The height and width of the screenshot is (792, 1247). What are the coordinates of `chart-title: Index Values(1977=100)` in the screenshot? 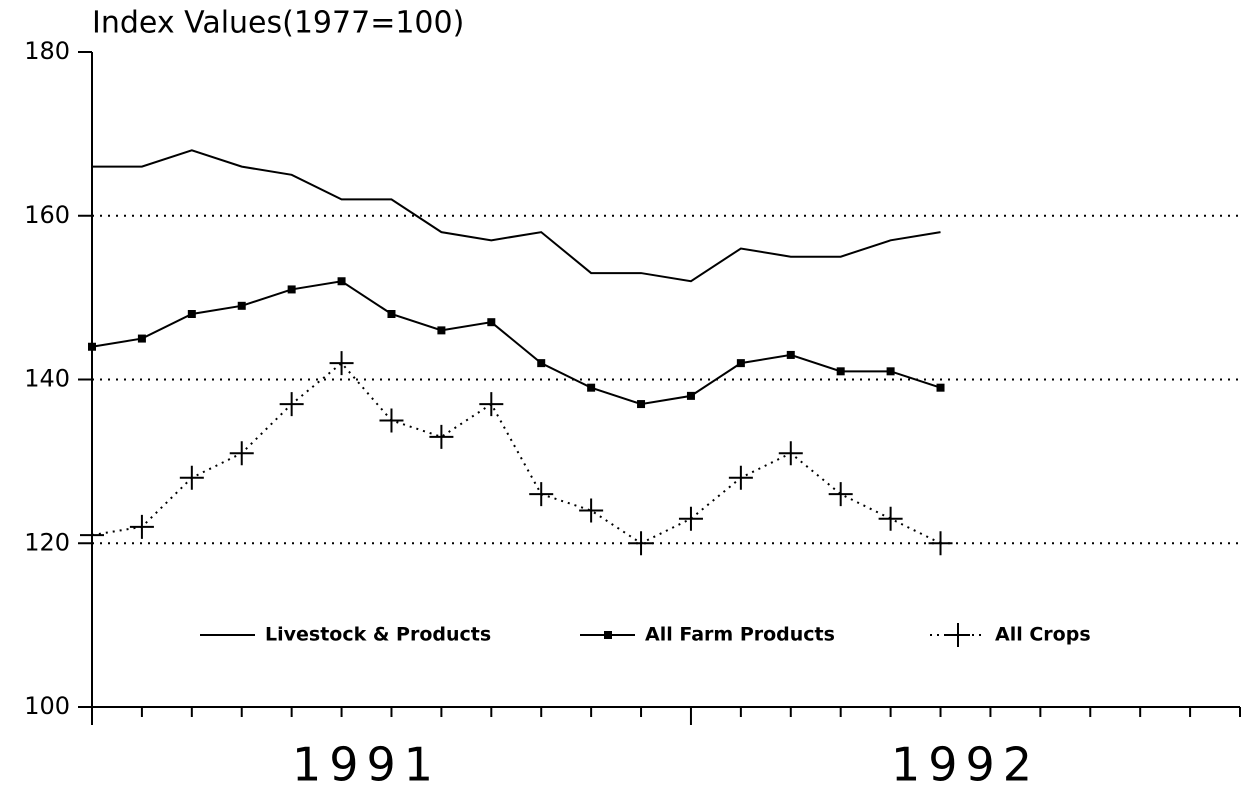 It's located at (278, 23).